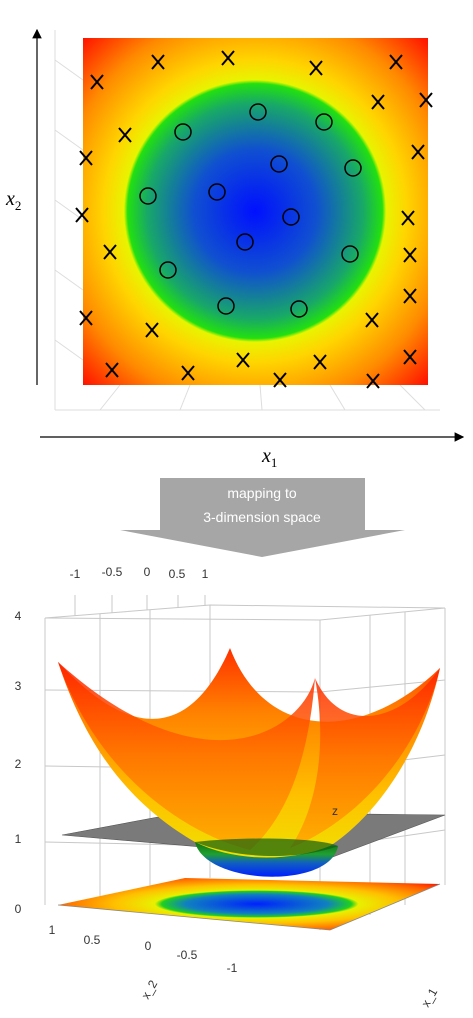 The width and height of the screenshot is (473, 1018). I want to click on box-front, so click(249, 907).